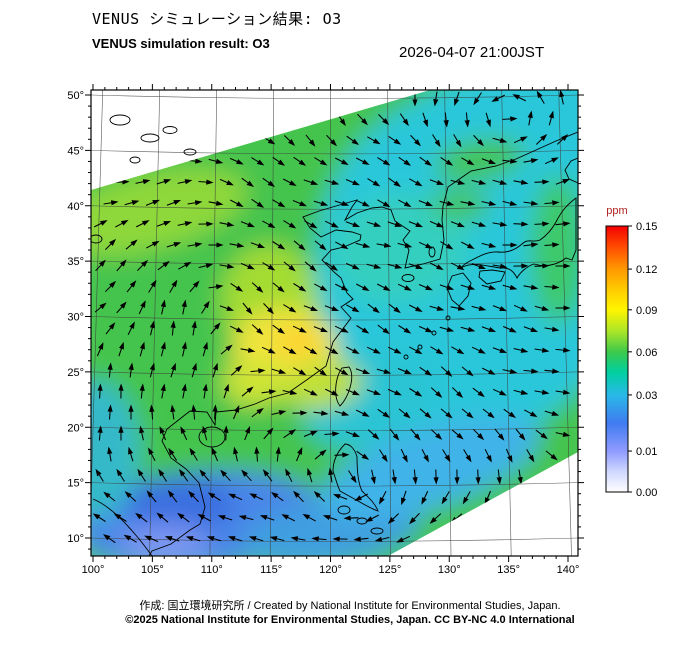 This screenshot has width=700, height=649. Describe the element at coordinates (631, 352) in the screenshot. I see `colorbar: ppm 0.15 0.12 0.09 0.06 0.03 0.01 0.00` at that location.